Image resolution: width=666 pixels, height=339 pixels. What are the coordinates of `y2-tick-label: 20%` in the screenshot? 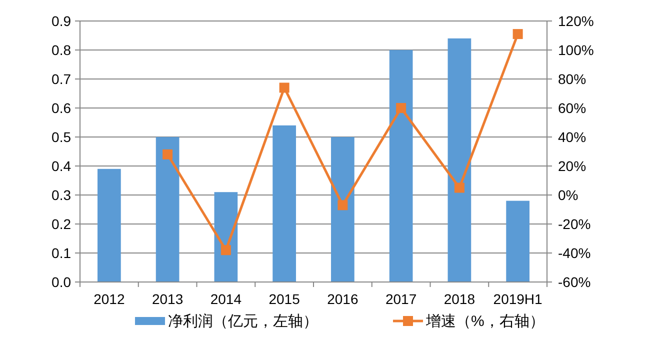 It's located at (572, 166).